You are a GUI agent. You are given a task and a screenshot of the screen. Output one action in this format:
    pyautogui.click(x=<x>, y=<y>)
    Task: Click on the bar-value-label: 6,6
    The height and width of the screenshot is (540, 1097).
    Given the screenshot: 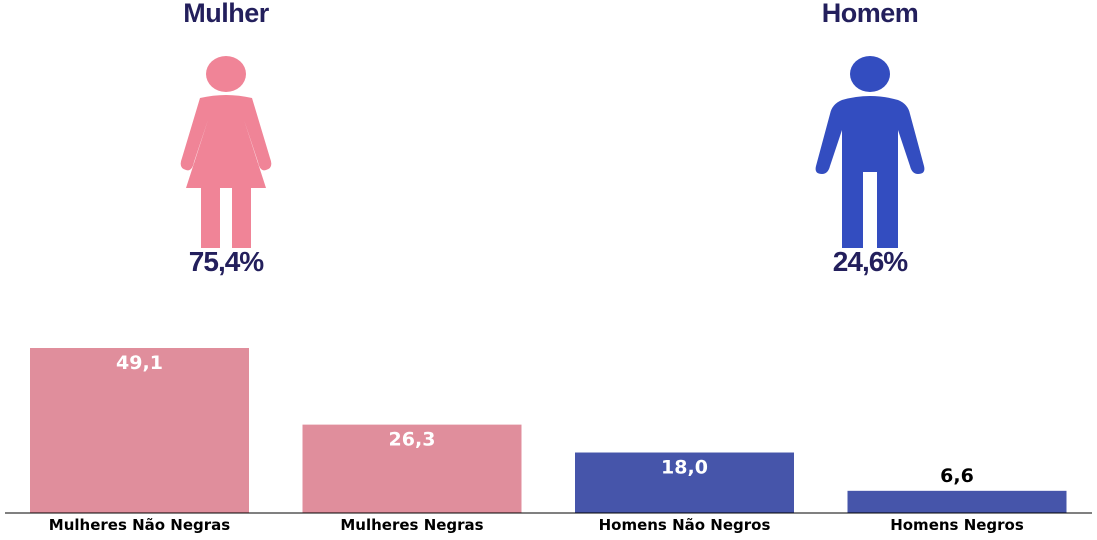 What is the action you would take?
    pyautogui.click(x=957, y=476)
    